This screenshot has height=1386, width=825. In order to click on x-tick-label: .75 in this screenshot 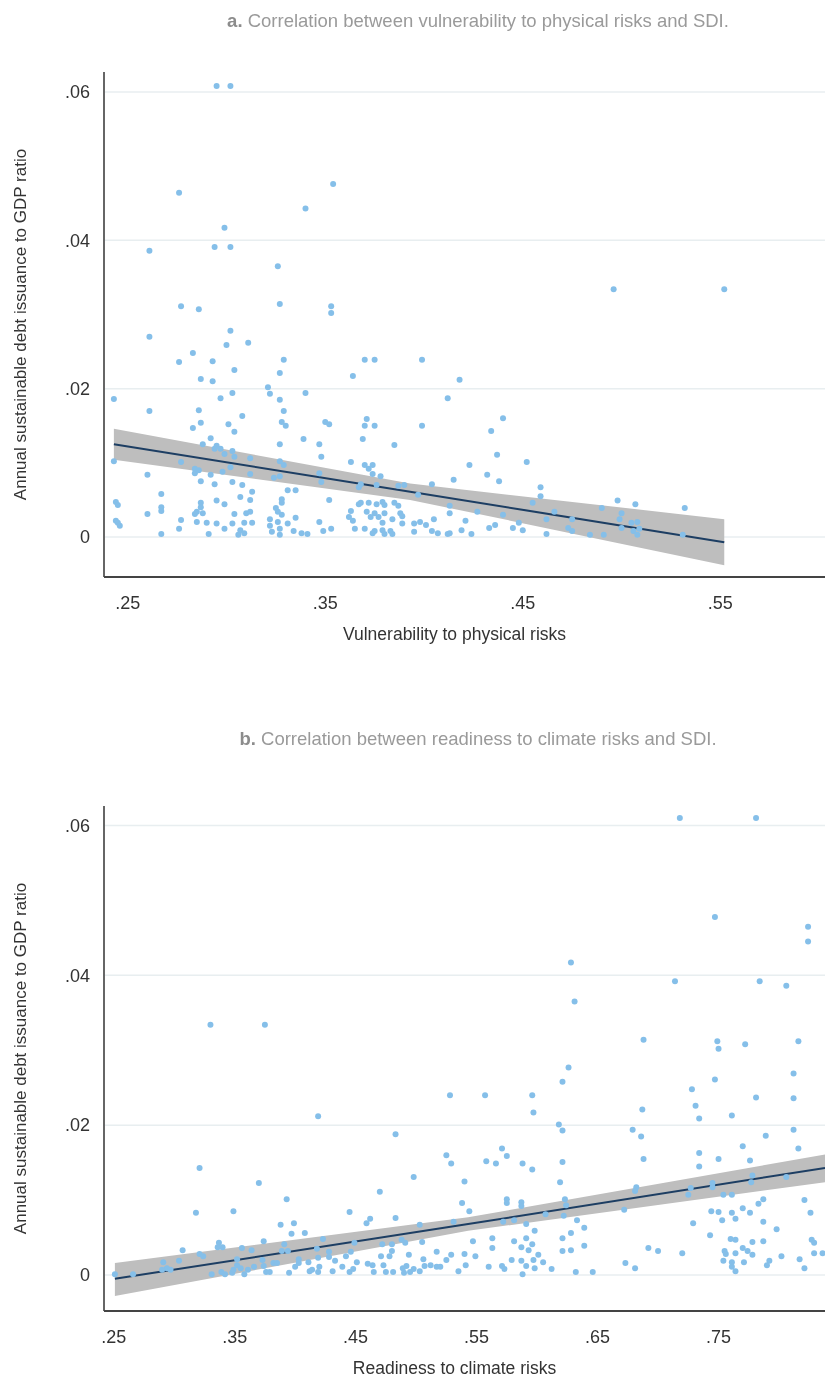, I will do `click(719, 1337)`.